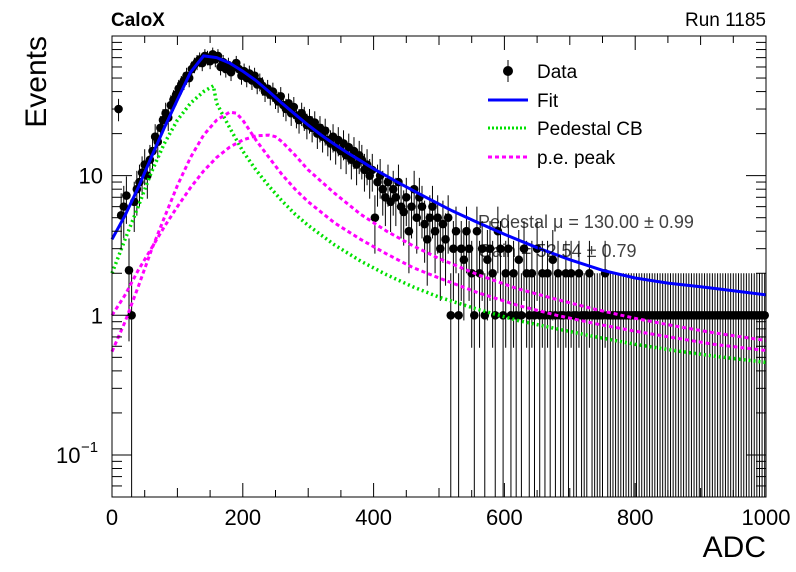  Describe the element at coordinates (557, 72) in the screenshot. I see `legend-label: Data` at that location.